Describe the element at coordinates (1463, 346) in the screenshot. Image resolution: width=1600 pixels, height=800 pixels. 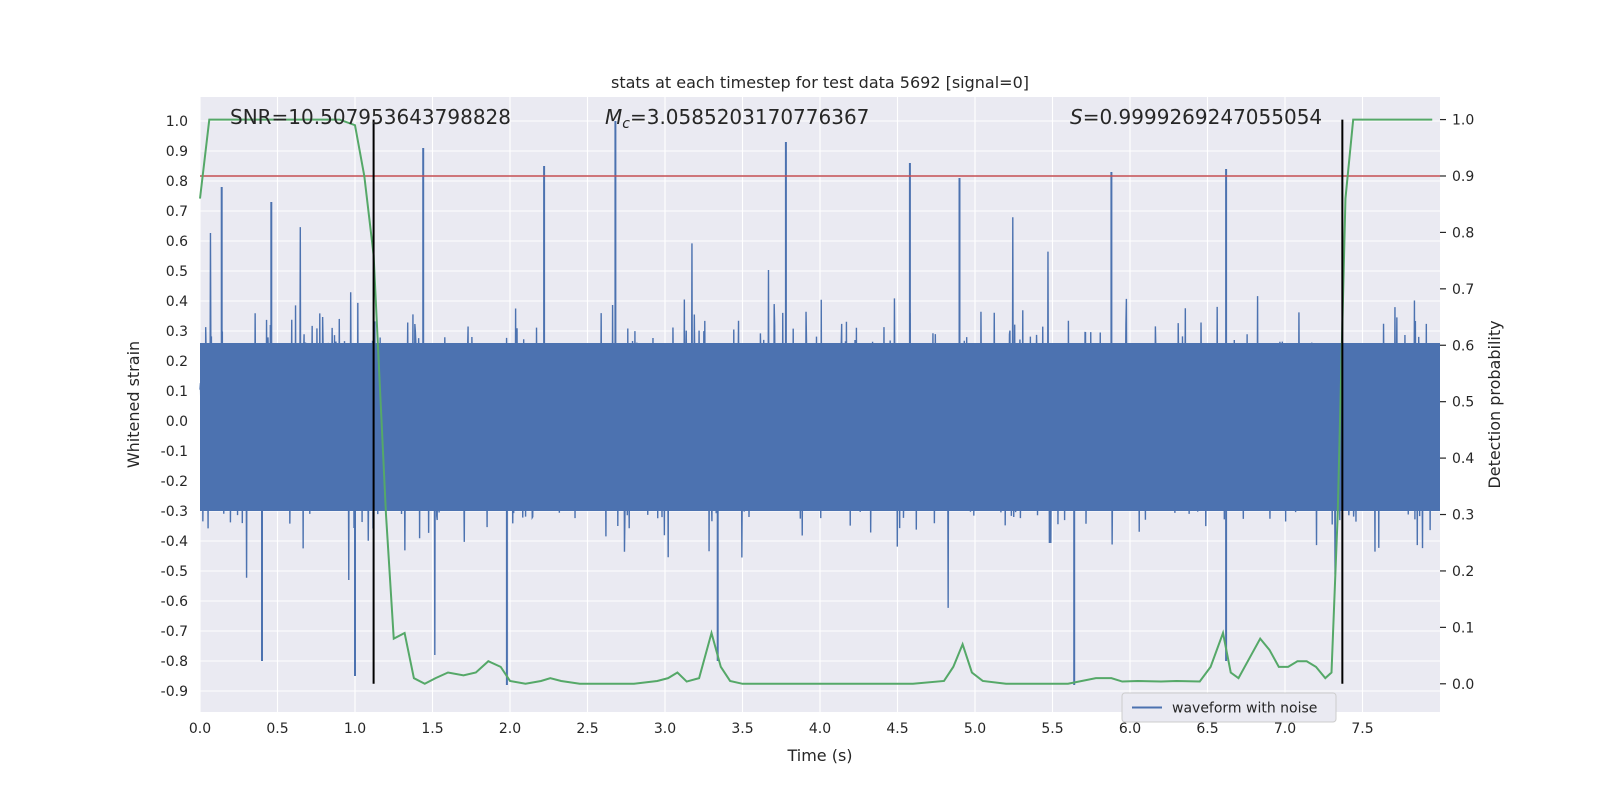
I see `y-tick-label-right: 0.6` at that location.